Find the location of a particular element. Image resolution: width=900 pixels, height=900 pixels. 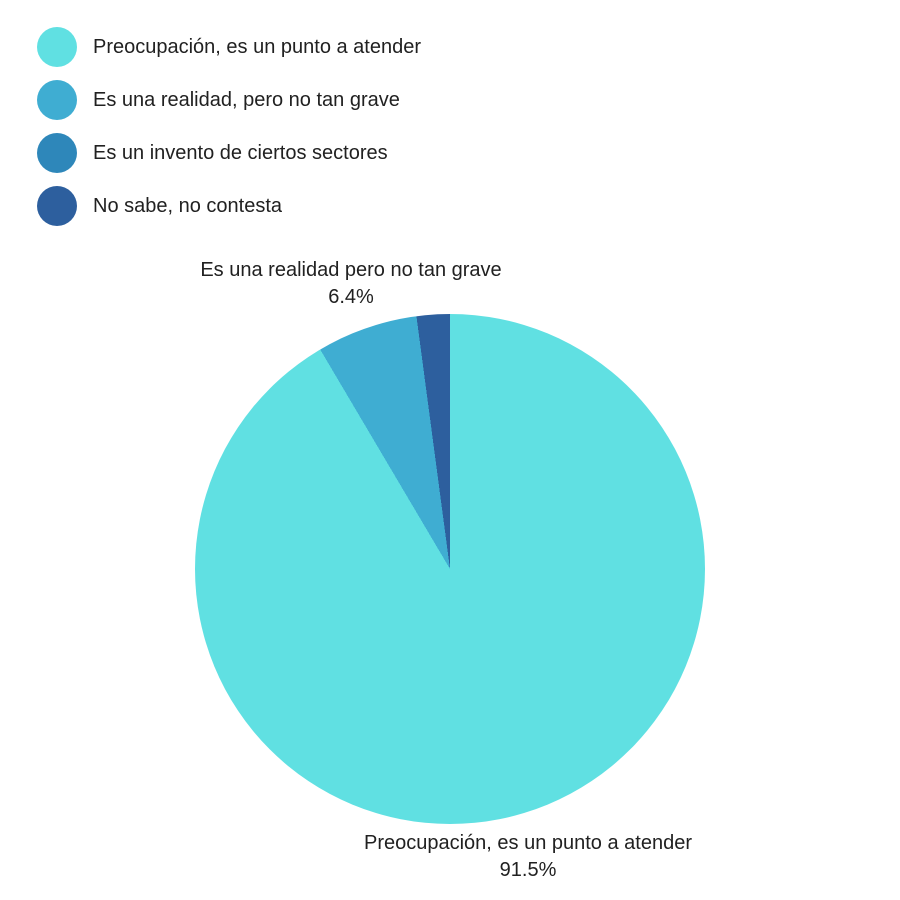

legend-item-label: Preocupación, es un punto a atender is located at coordinates (257, 46).